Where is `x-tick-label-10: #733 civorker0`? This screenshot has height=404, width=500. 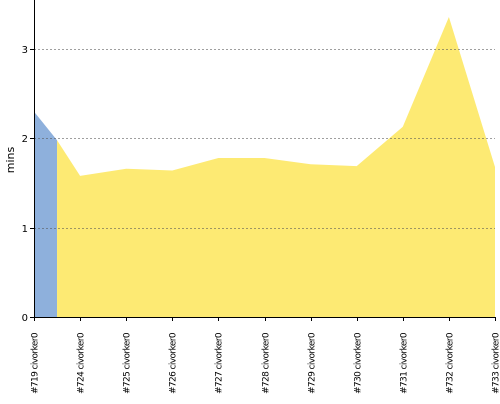
x-tick-label-10: #733 civorker0 is located at coordinates (496, 363).